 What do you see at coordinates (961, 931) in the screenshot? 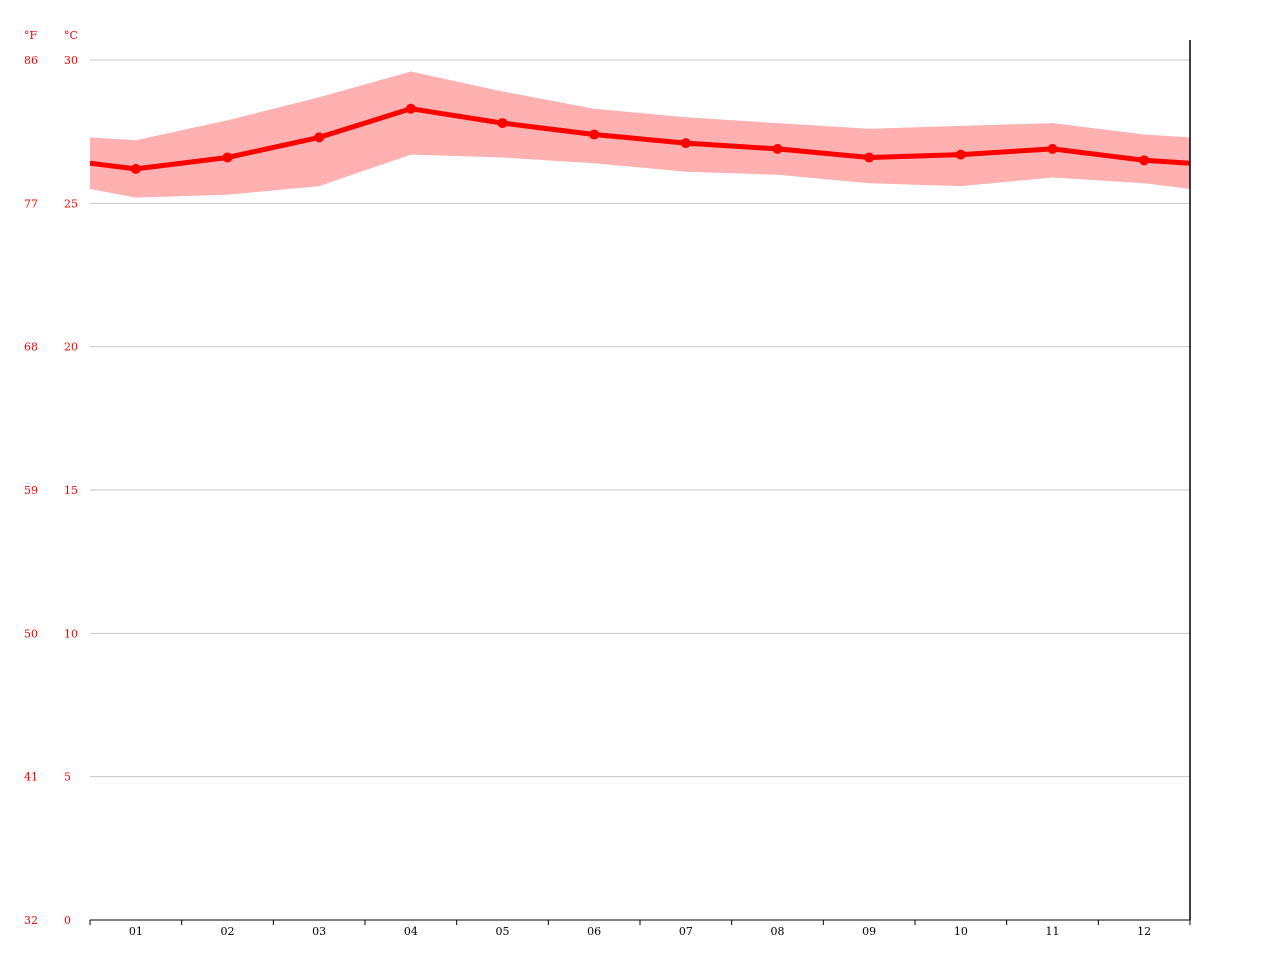
I see `x-tick-label: 10` at bounding box center [961, 931].